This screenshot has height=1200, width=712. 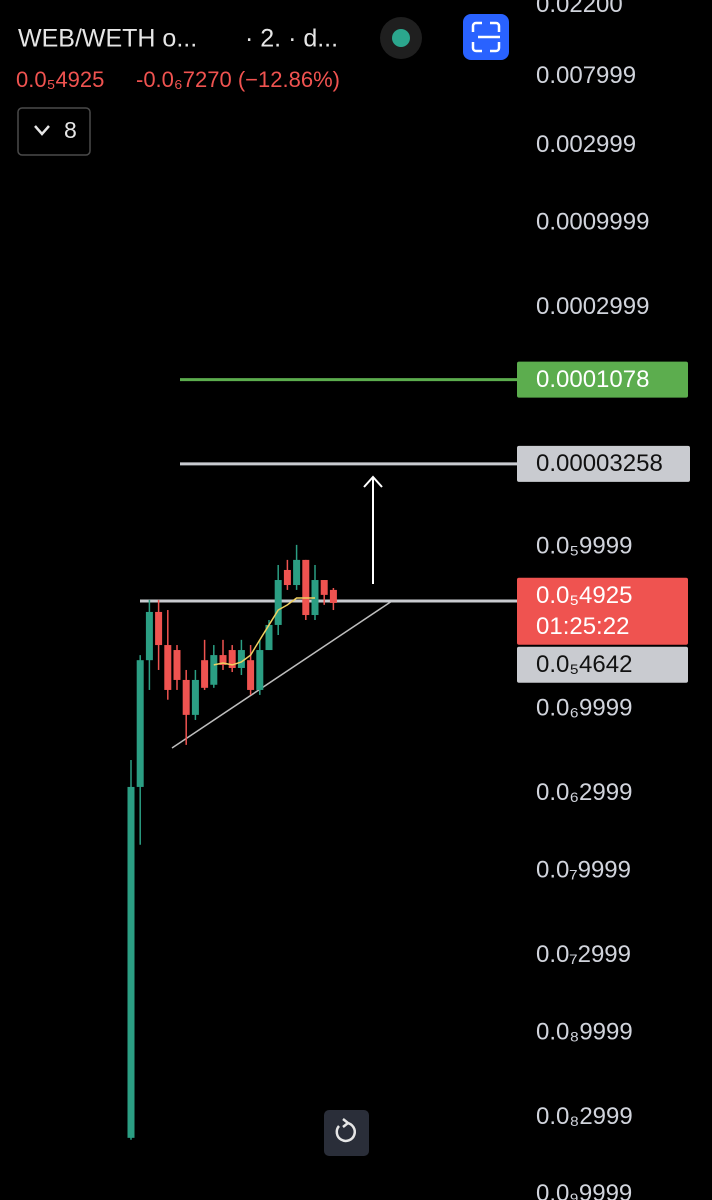 I want to click on y-tick-label: 0.002999, so click(x=586, y=144).